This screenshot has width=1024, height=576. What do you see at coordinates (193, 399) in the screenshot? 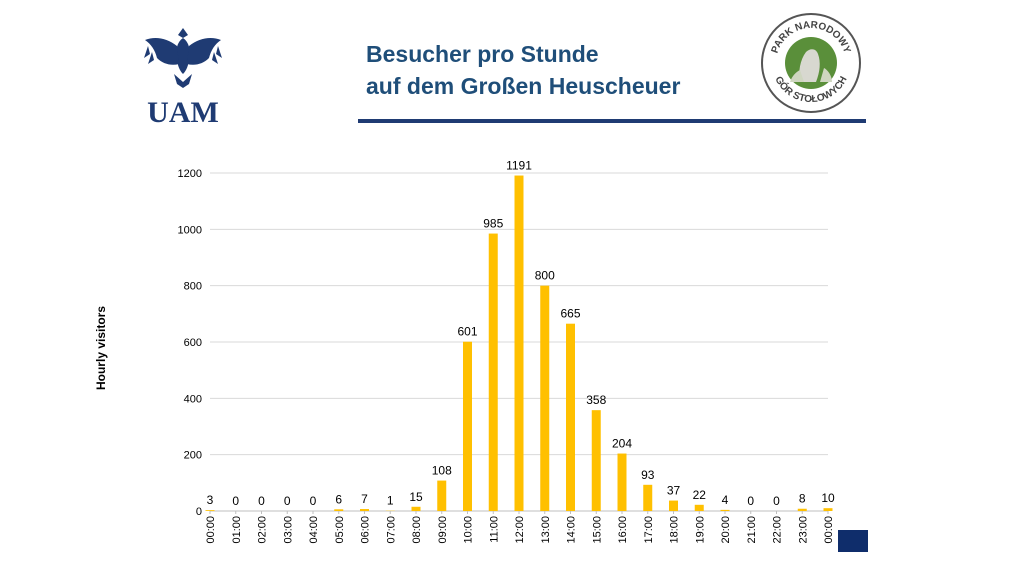
I see `y-tick-label: 400` at bounding box center [193, 399].